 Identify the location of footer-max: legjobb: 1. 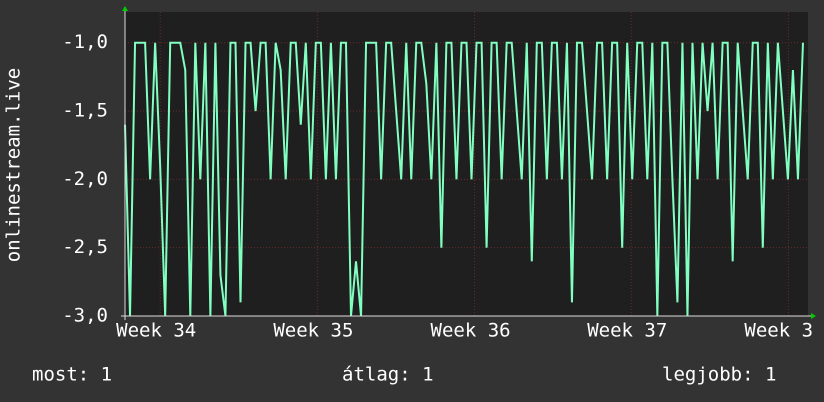
(719, 375).